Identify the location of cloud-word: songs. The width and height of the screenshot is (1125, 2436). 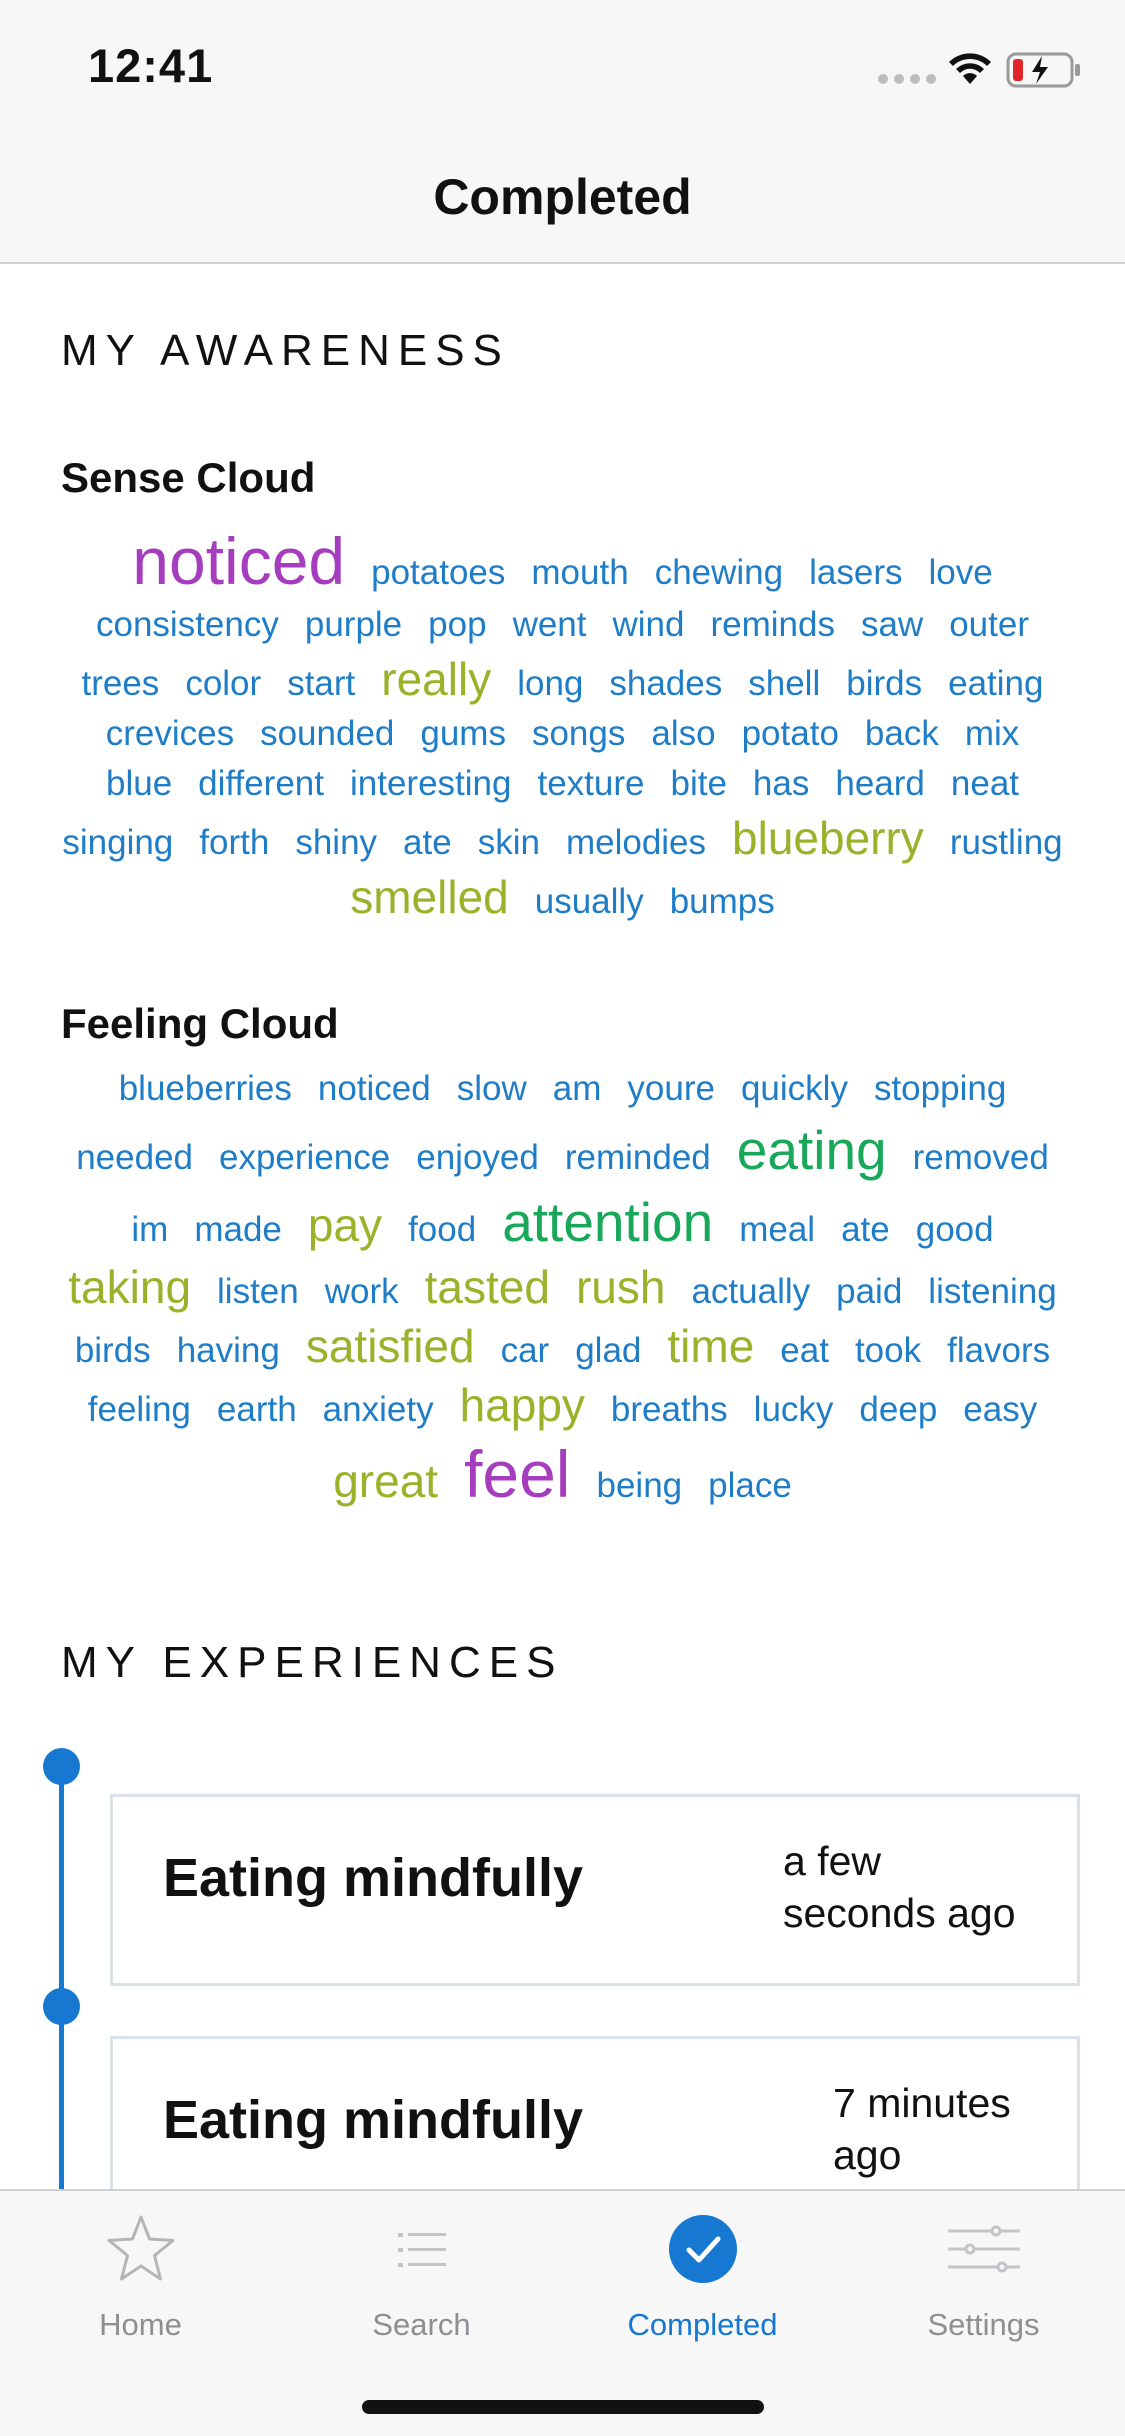
(578, 733).